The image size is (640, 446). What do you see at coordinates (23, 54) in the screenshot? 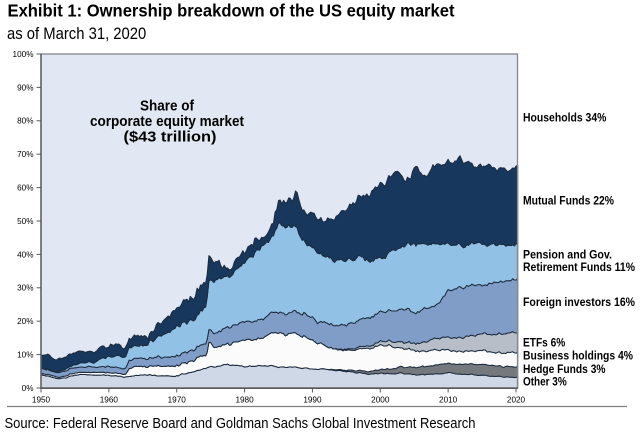
I see `svg-text: 100%` at bounding box center [23, 54].